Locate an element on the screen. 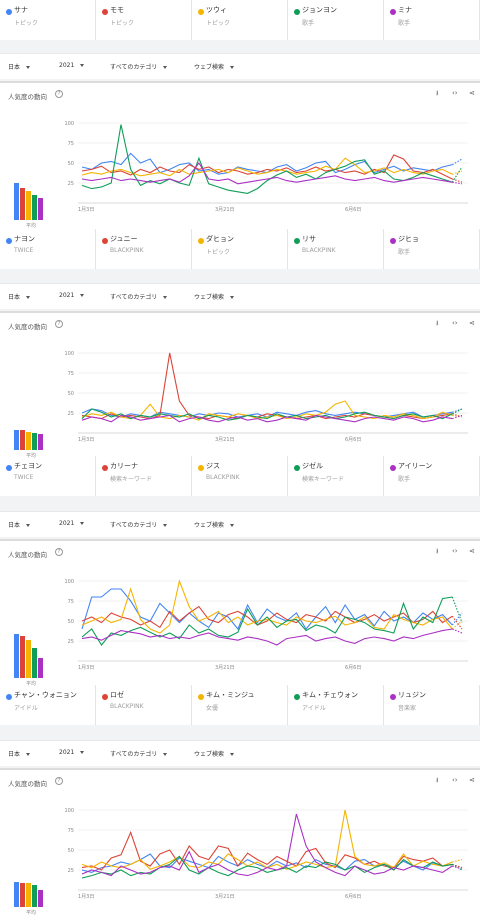 The width and height of the screenshot is (480, 919). series-line-partial is located at coordinates (457, 174).